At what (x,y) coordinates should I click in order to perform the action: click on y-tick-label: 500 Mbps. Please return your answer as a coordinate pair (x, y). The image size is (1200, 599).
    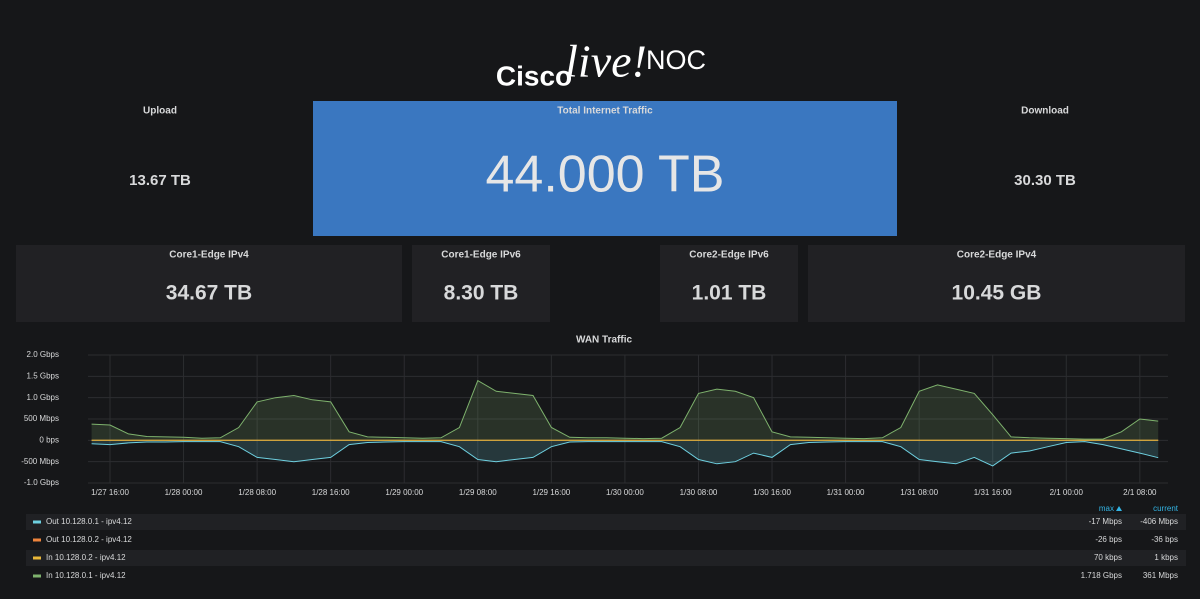
    Looking at the image, I should click on (41, 418).